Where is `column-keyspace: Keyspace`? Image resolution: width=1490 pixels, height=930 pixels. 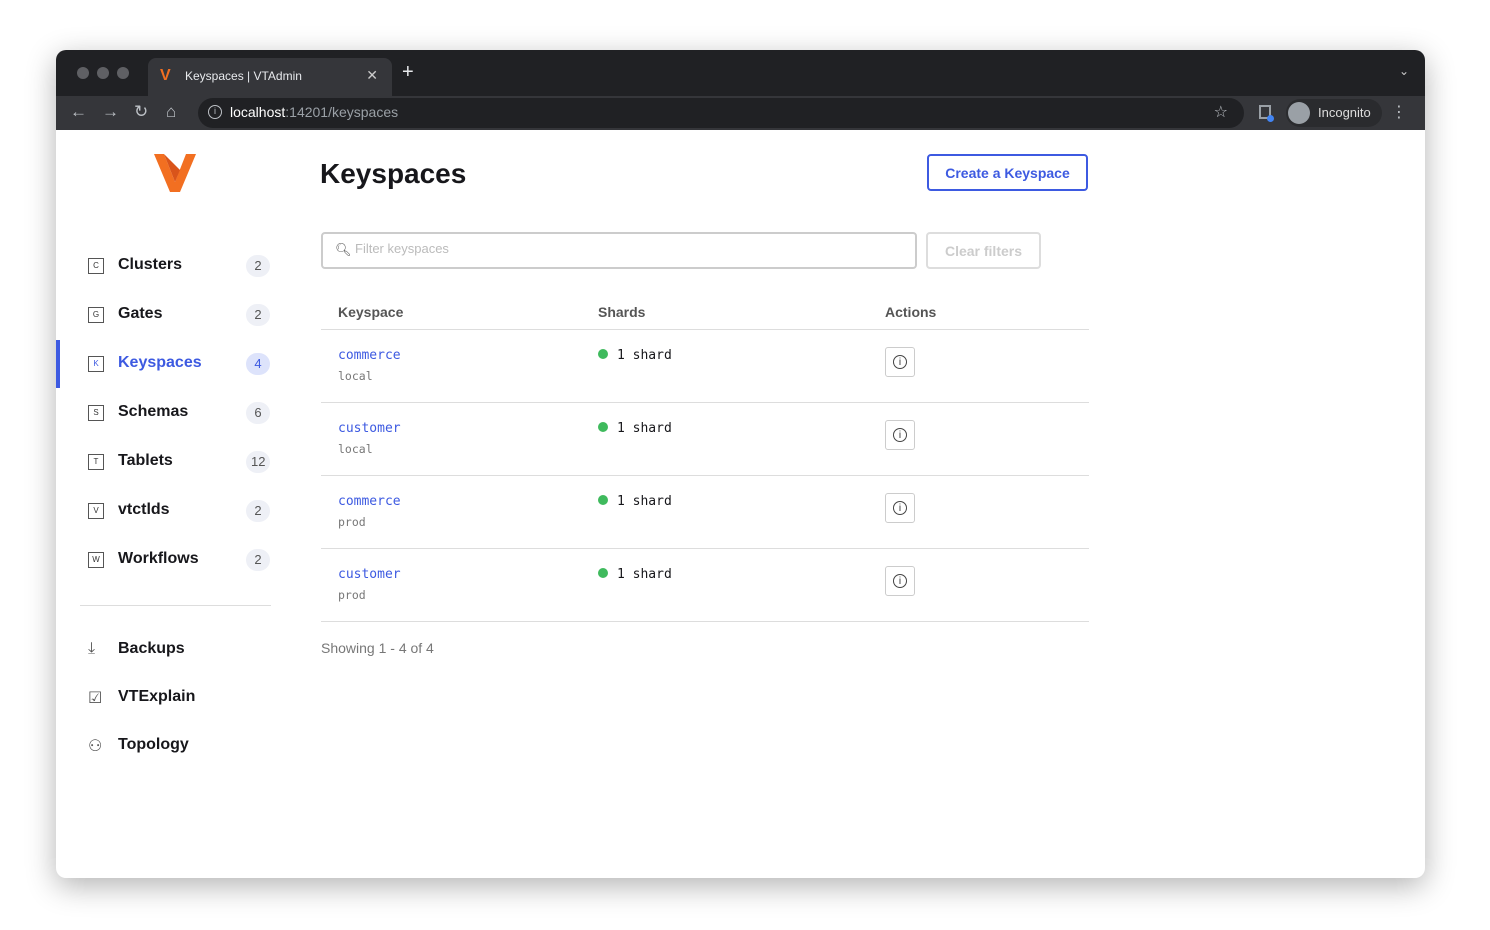
column-keyspace: Keyspace is located at coordinates (371, 312).